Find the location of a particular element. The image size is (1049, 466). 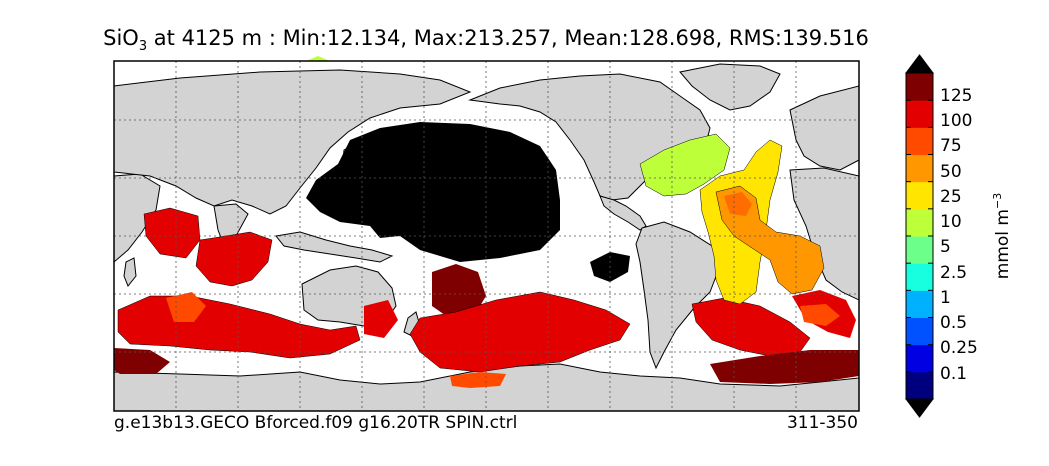

field-east-south-orange is located at coordinates (820, 315).